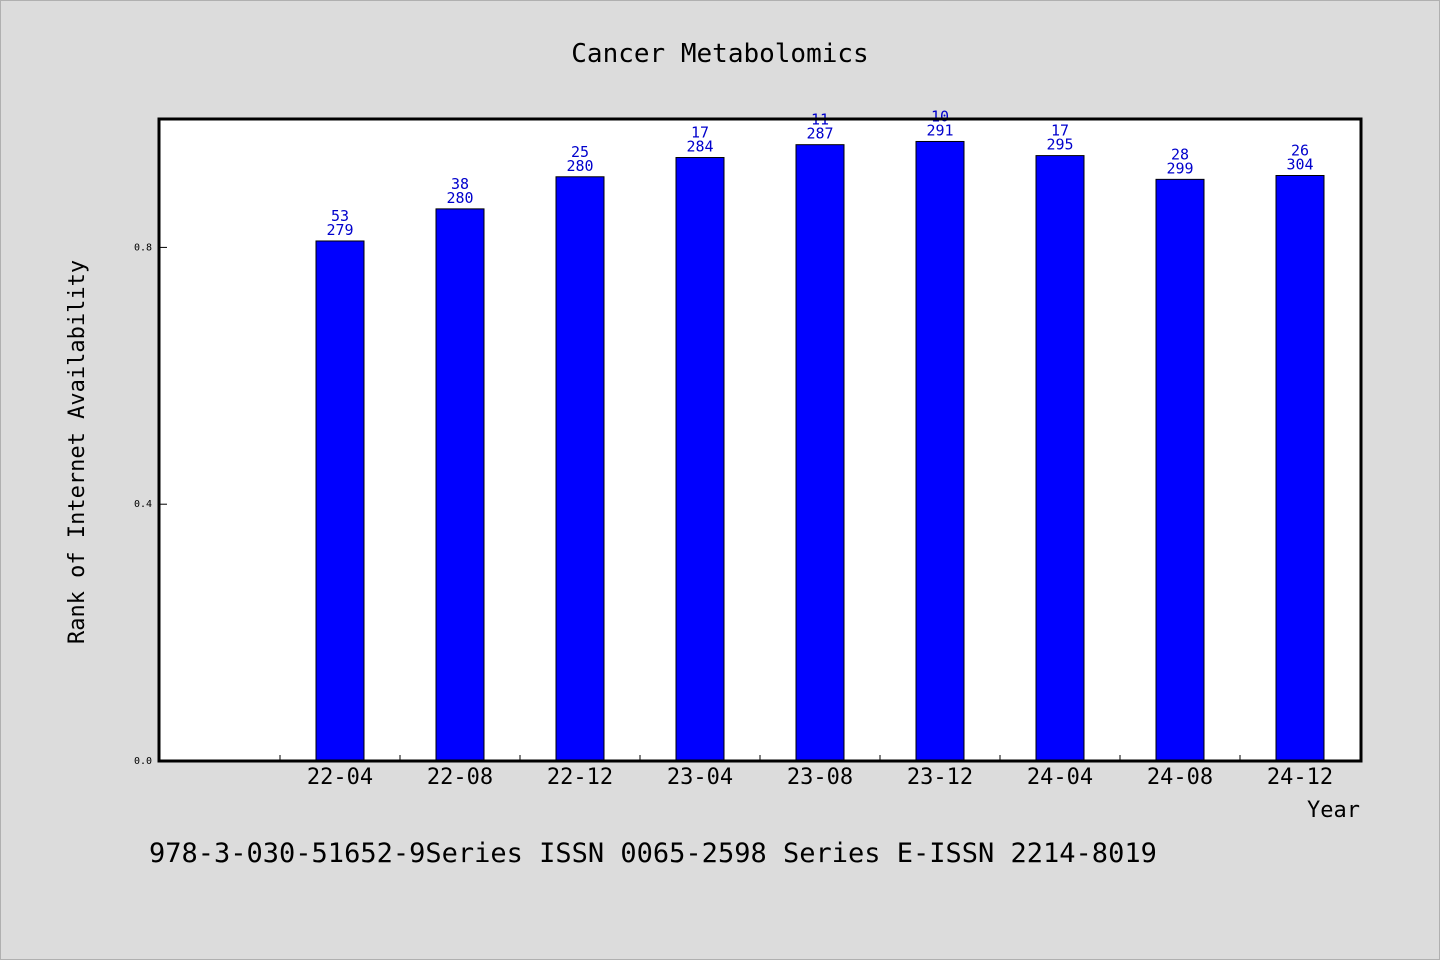 The height and width of the screenshot is (960, 1440). Describe the element at coordinates (700, 777) in the screenshot. I see `x-tick-label-23-04: 23-04` at that location.